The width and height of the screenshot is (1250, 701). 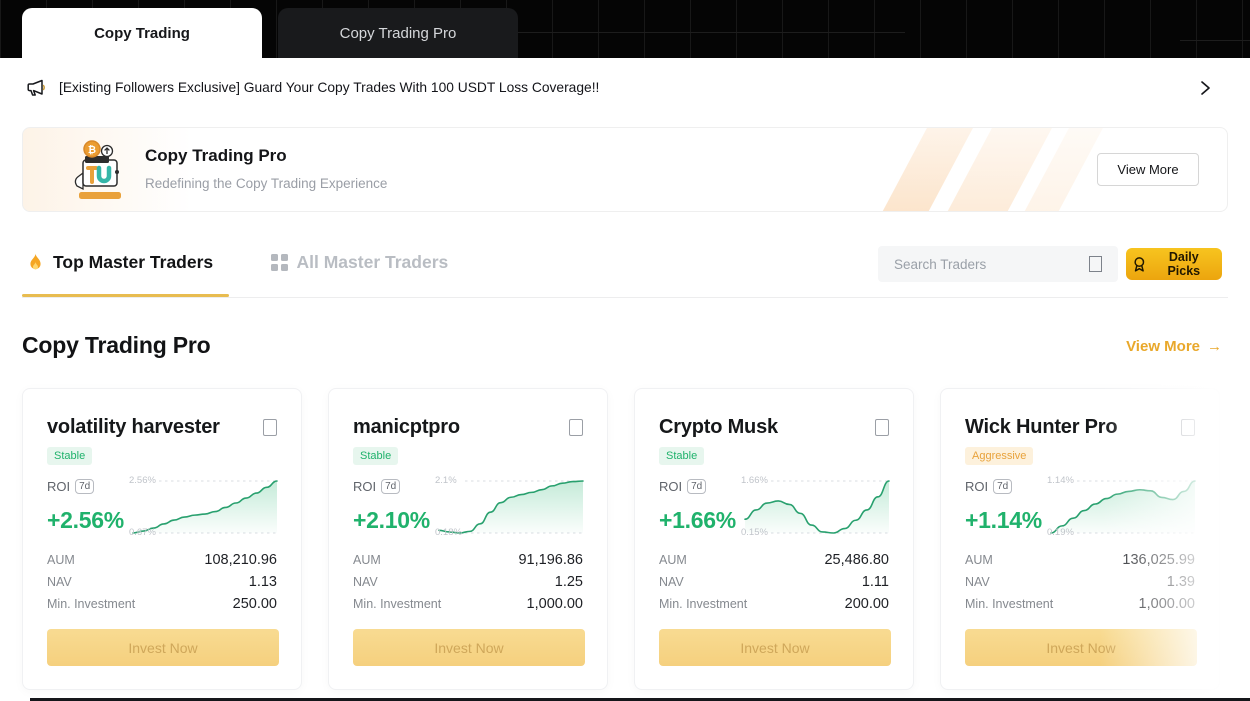 I want to click on aum-value: 25,486.80, so click(x=856, y=560).